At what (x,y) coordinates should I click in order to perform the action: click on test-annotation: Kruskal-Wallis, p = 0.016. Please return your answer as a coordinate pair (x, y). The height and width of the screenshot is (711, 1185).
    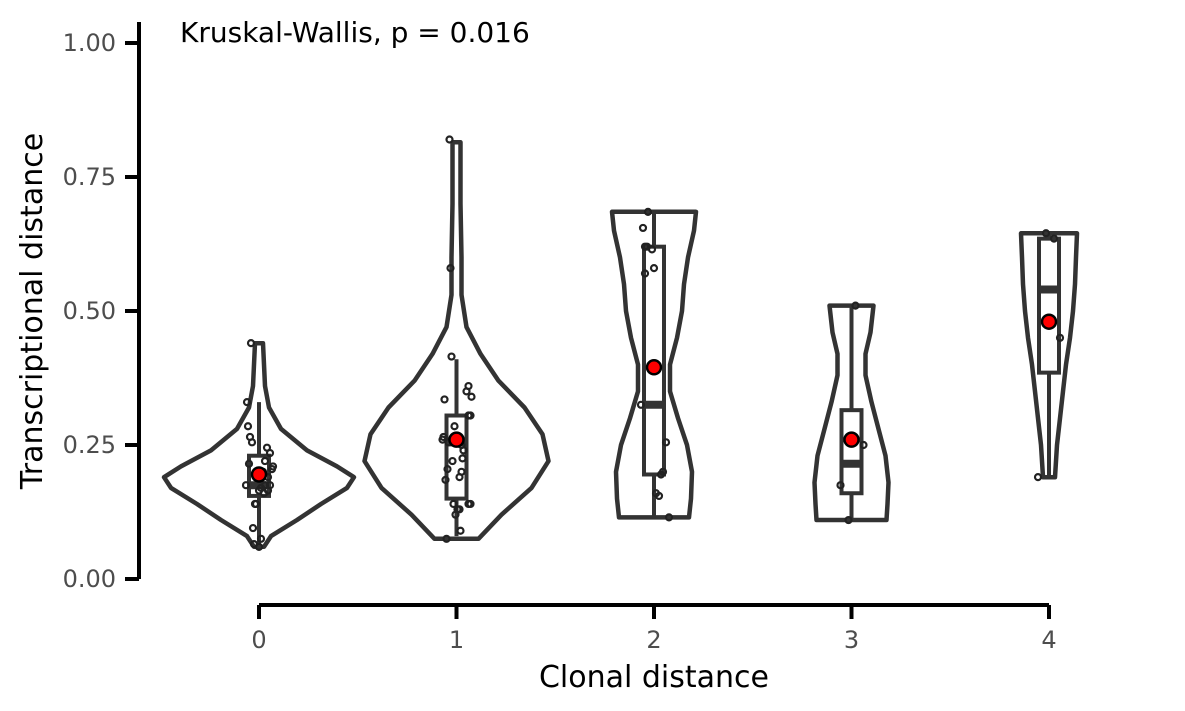
    Looking at the image, I should click on (355, 32).